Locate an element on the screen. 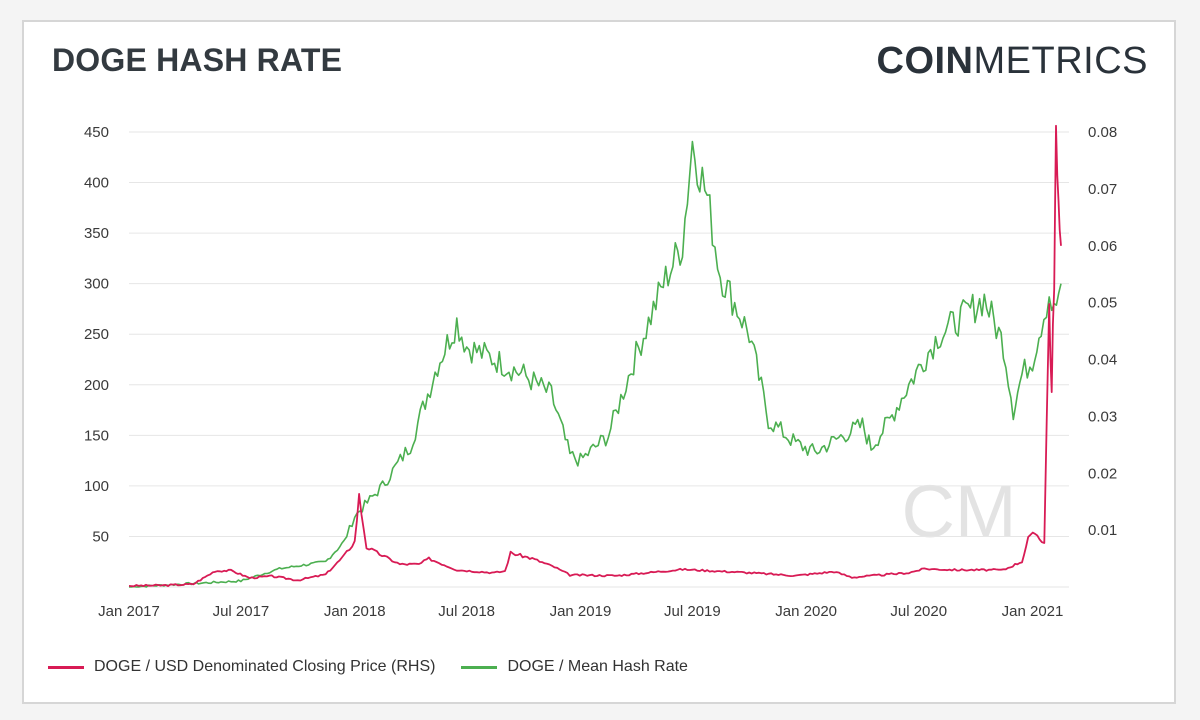 The image size is (1200, 720). y-right-tick-label: 0.06 is located at coordinates (1102, 246).